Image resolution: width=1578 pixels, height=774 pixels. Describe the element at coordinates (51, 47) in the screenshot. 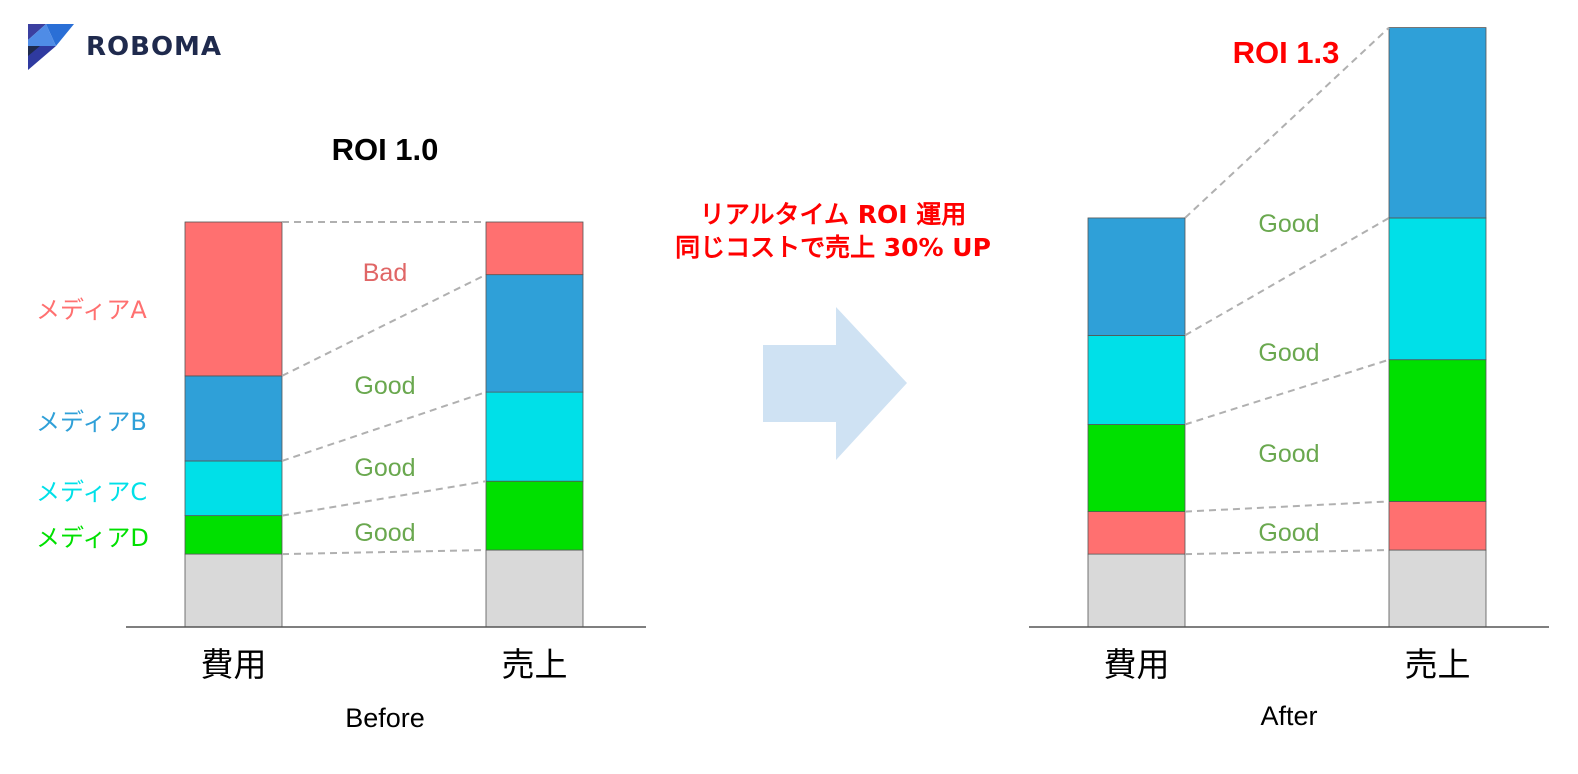

I see `roboma-logo-icon` at that location.